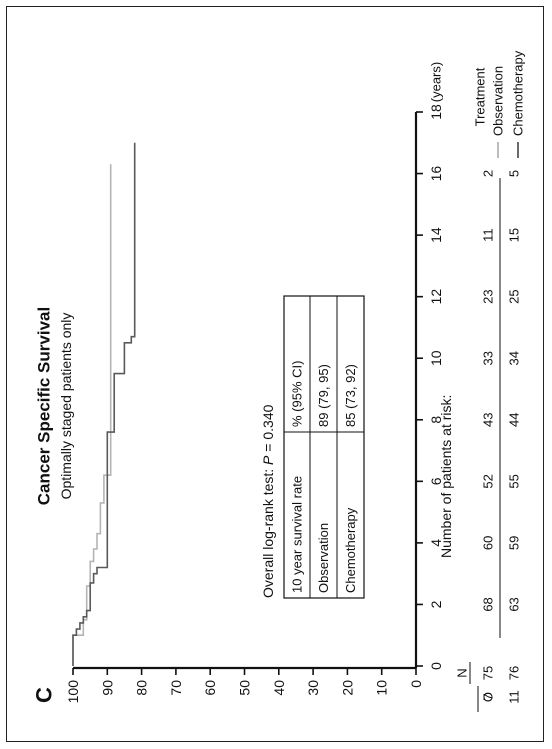  What do you see at coordinates (514, 481) in the screenshot?
I see `risk-count: 55` at bounding box center [514, 481].